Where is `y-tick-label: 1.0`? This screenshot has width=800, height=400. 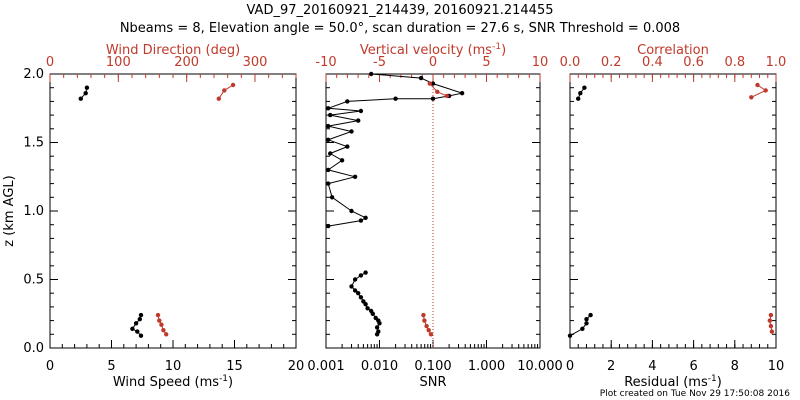 y-tick-label: 1.0 is located at coordinates (33, 211).